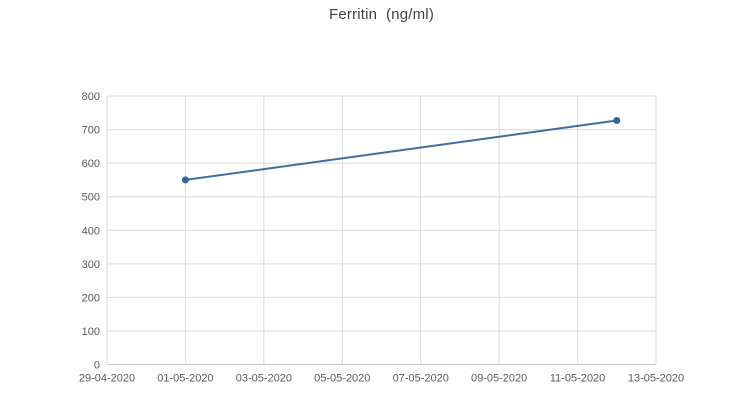  I want to click on y-tick-label: 400, so click(91, 231).